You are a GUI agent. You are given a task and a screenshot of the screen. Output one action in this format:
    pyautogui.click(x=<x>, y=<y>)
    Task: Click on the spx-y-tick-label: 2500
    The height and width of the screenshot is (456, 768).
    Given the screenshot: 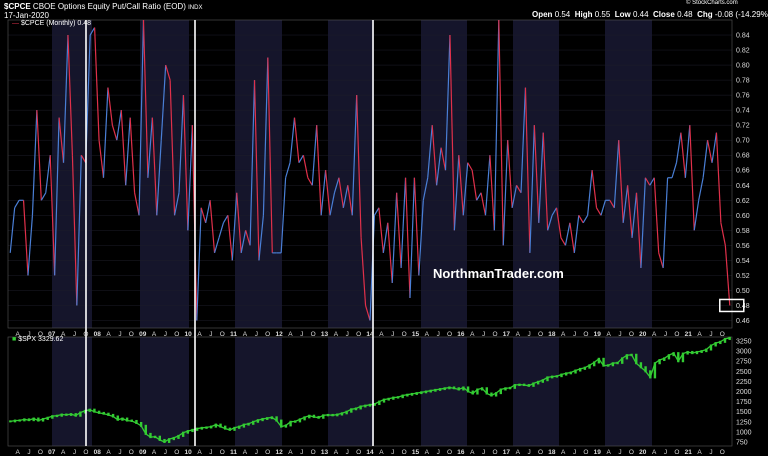 What is the action you would take?
    pyautogui.click(x=744, y=372)
    